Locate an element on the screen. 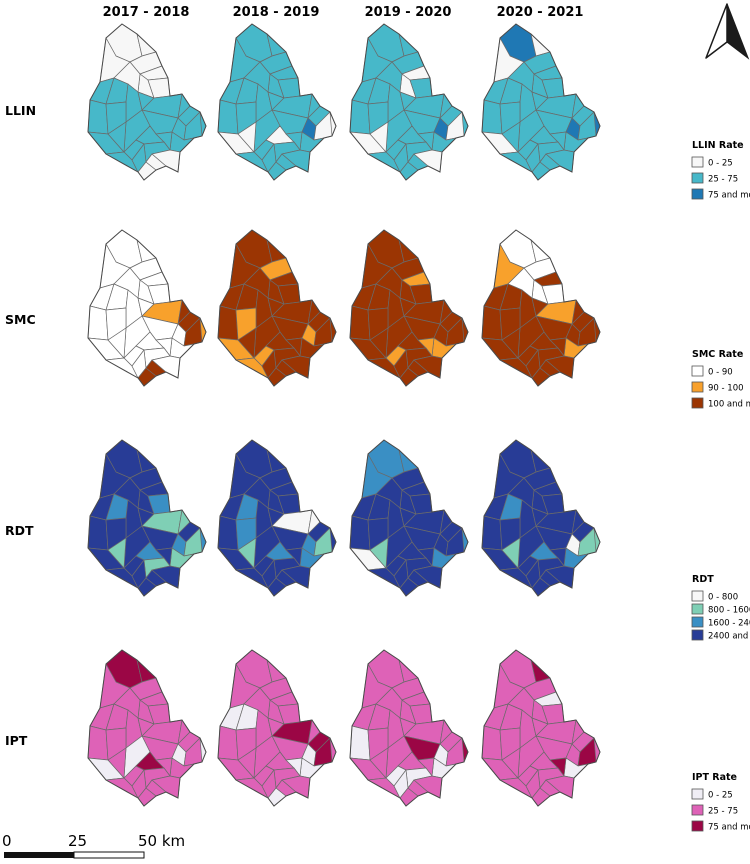 The height and width of the screenshot is (864, 750). column-title-2020-2021: 2020 - 2021 is located at coordinates (540, 12).